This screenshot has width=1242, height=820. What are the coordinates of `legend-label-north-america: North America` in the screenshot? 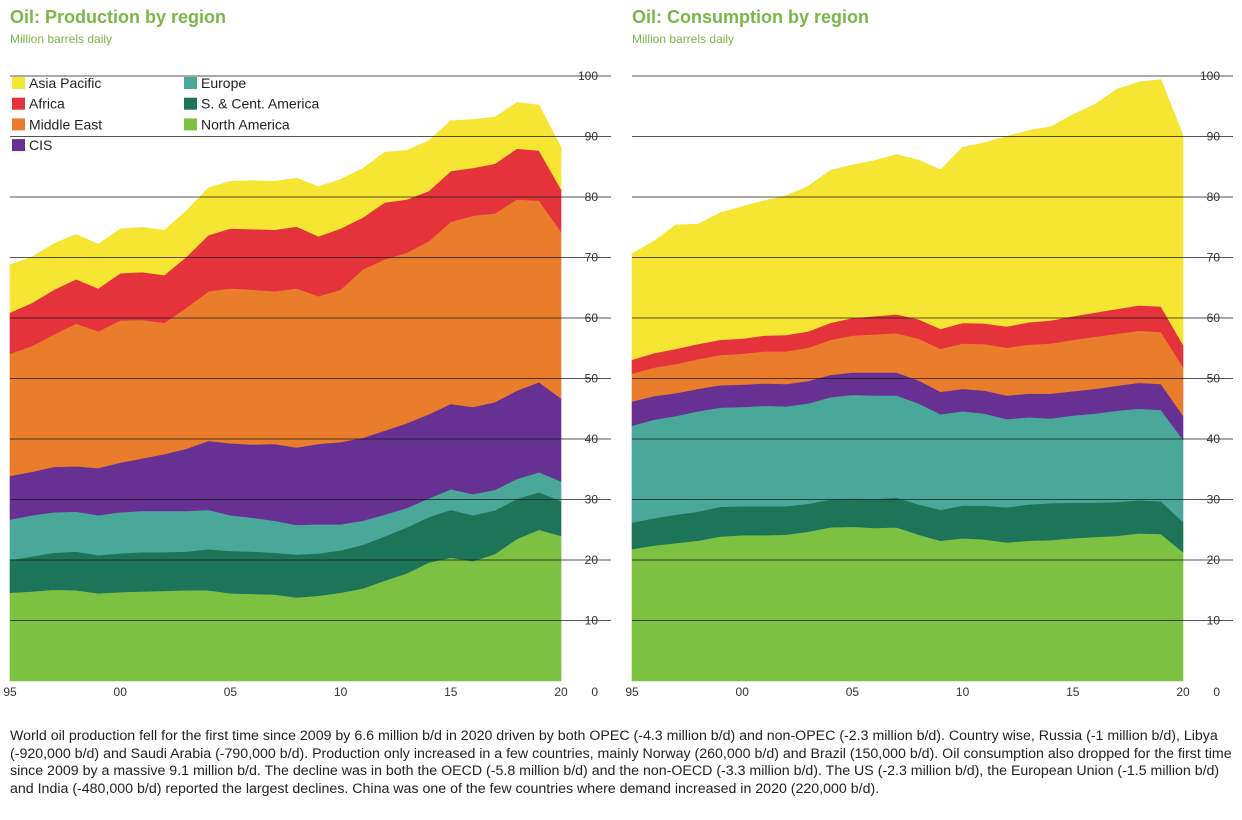 It's located at (245, 124).